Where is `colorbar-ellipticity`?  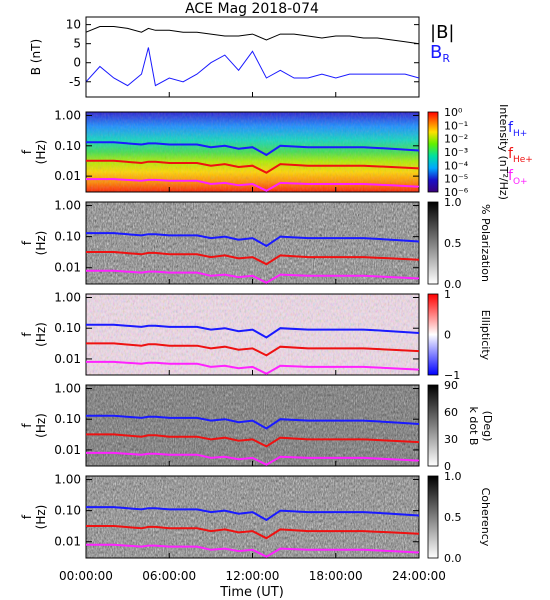 colorbar-ellipticity is located at coordinates (433, 334).